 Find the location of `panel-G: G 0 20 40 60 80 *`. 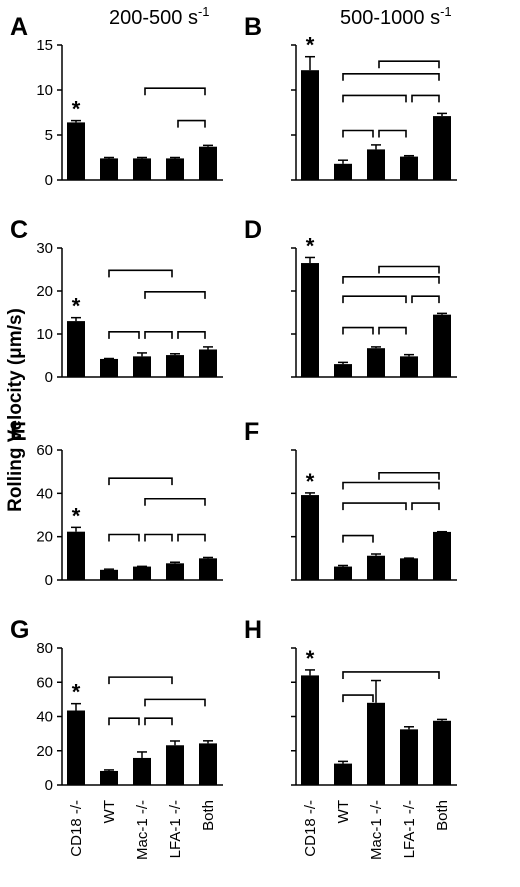

panel-G: G 0 20 40 60 80 * is located at coordinates (116, 705).